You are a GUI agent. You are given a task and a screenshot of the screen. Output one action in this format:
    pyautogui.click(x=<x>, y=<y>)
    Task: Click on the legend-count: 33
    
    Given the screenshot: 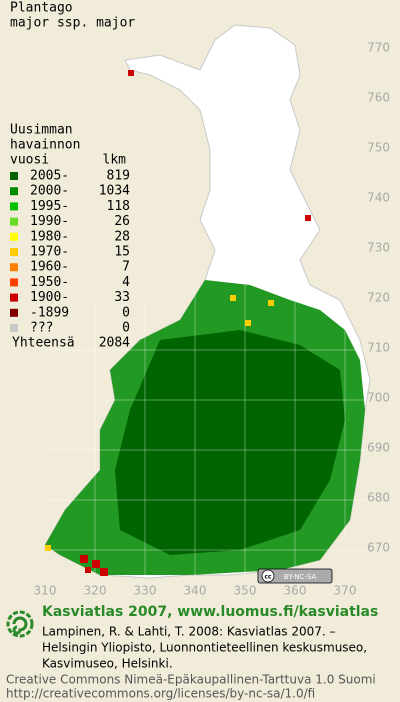 What is the action you would take?
    pyautogui.click(x=122, y=297)
    